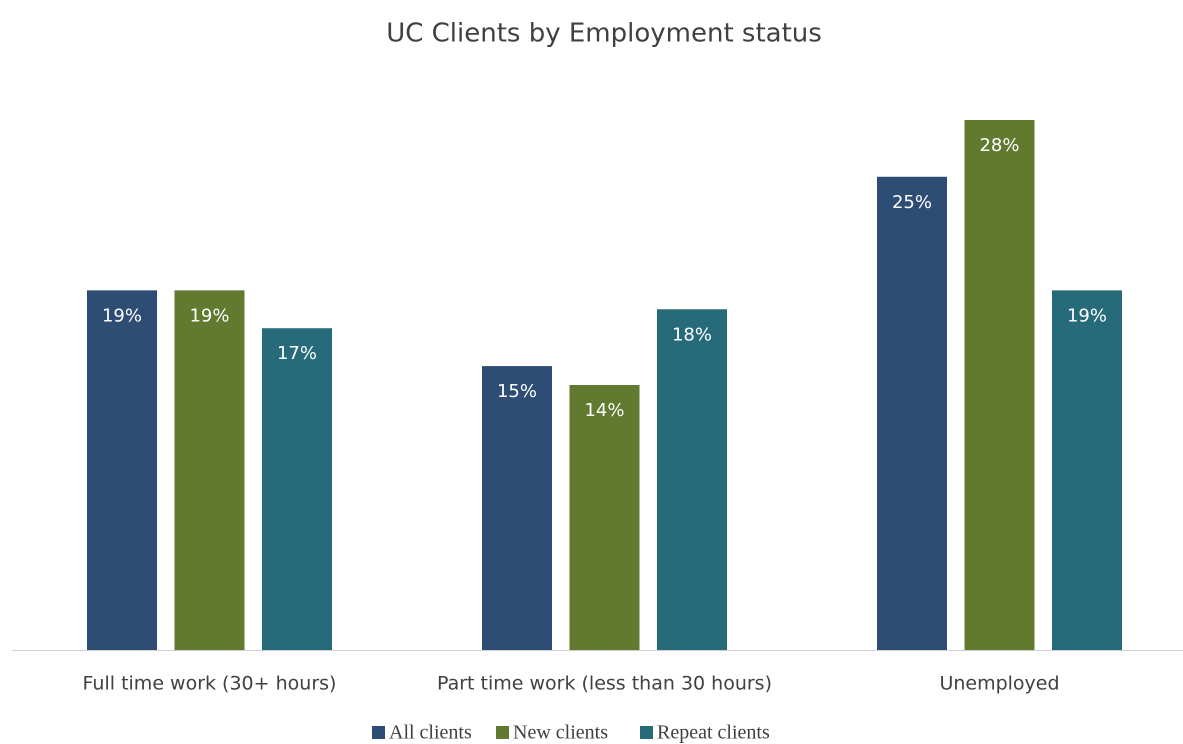 This screenshot has width=1183, height=744. Describe the element at coordinates (692, 334) in the screenshot. I see `data-label: 18%` at that location.